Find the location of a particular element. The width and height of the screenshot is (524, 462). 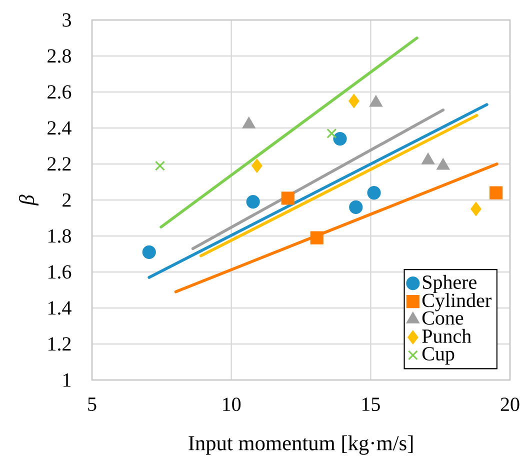

y-tick-label: 1 is located at coordinates (67, 380).